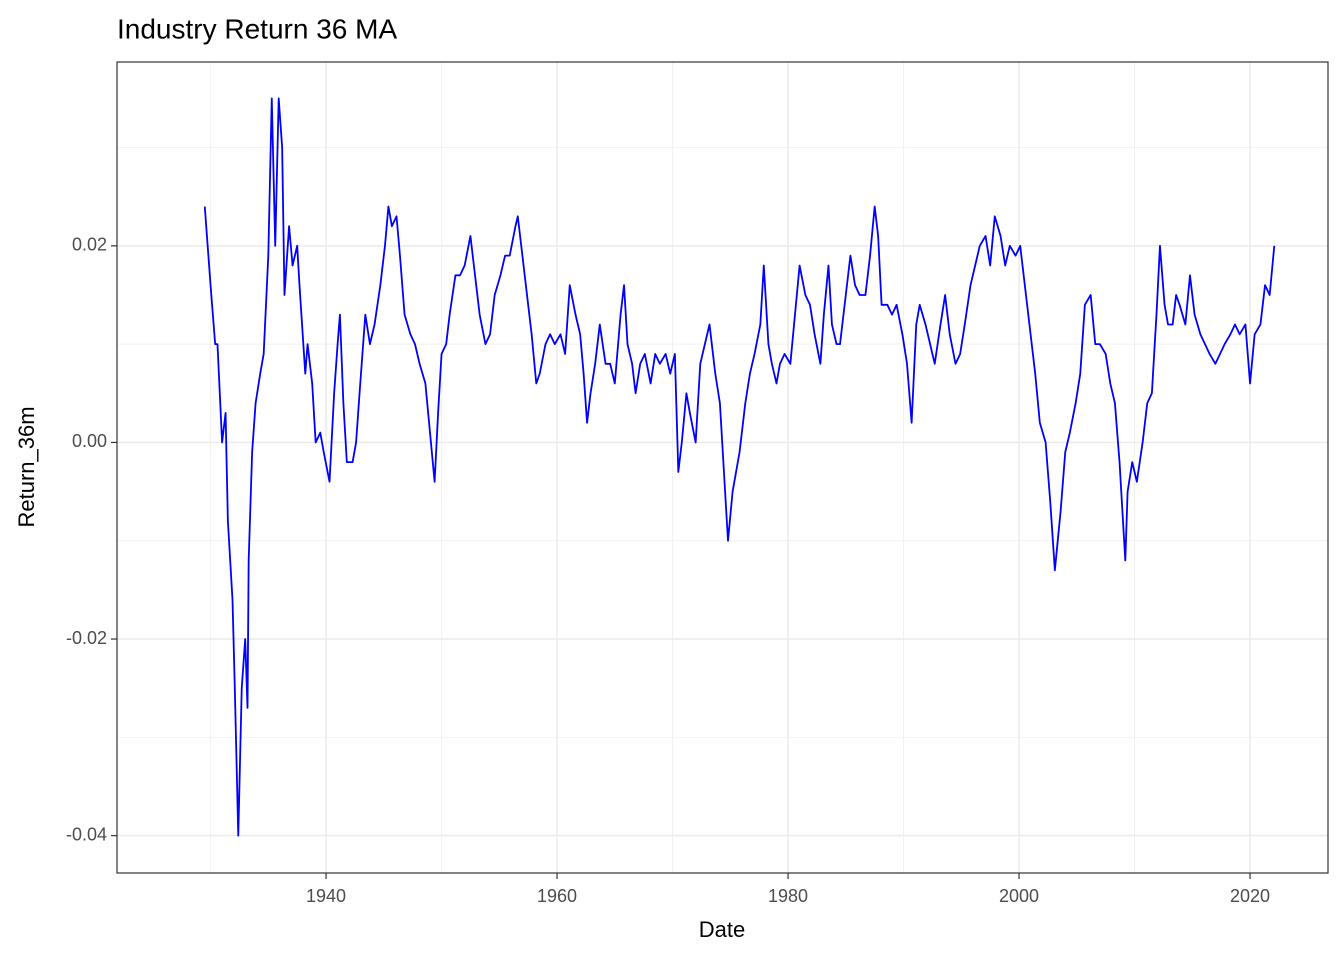 The image size is (1344, 960). Describe the element at coordinates (722, 929) in the screenshot. I see `x-axis-title: Date` at that location.